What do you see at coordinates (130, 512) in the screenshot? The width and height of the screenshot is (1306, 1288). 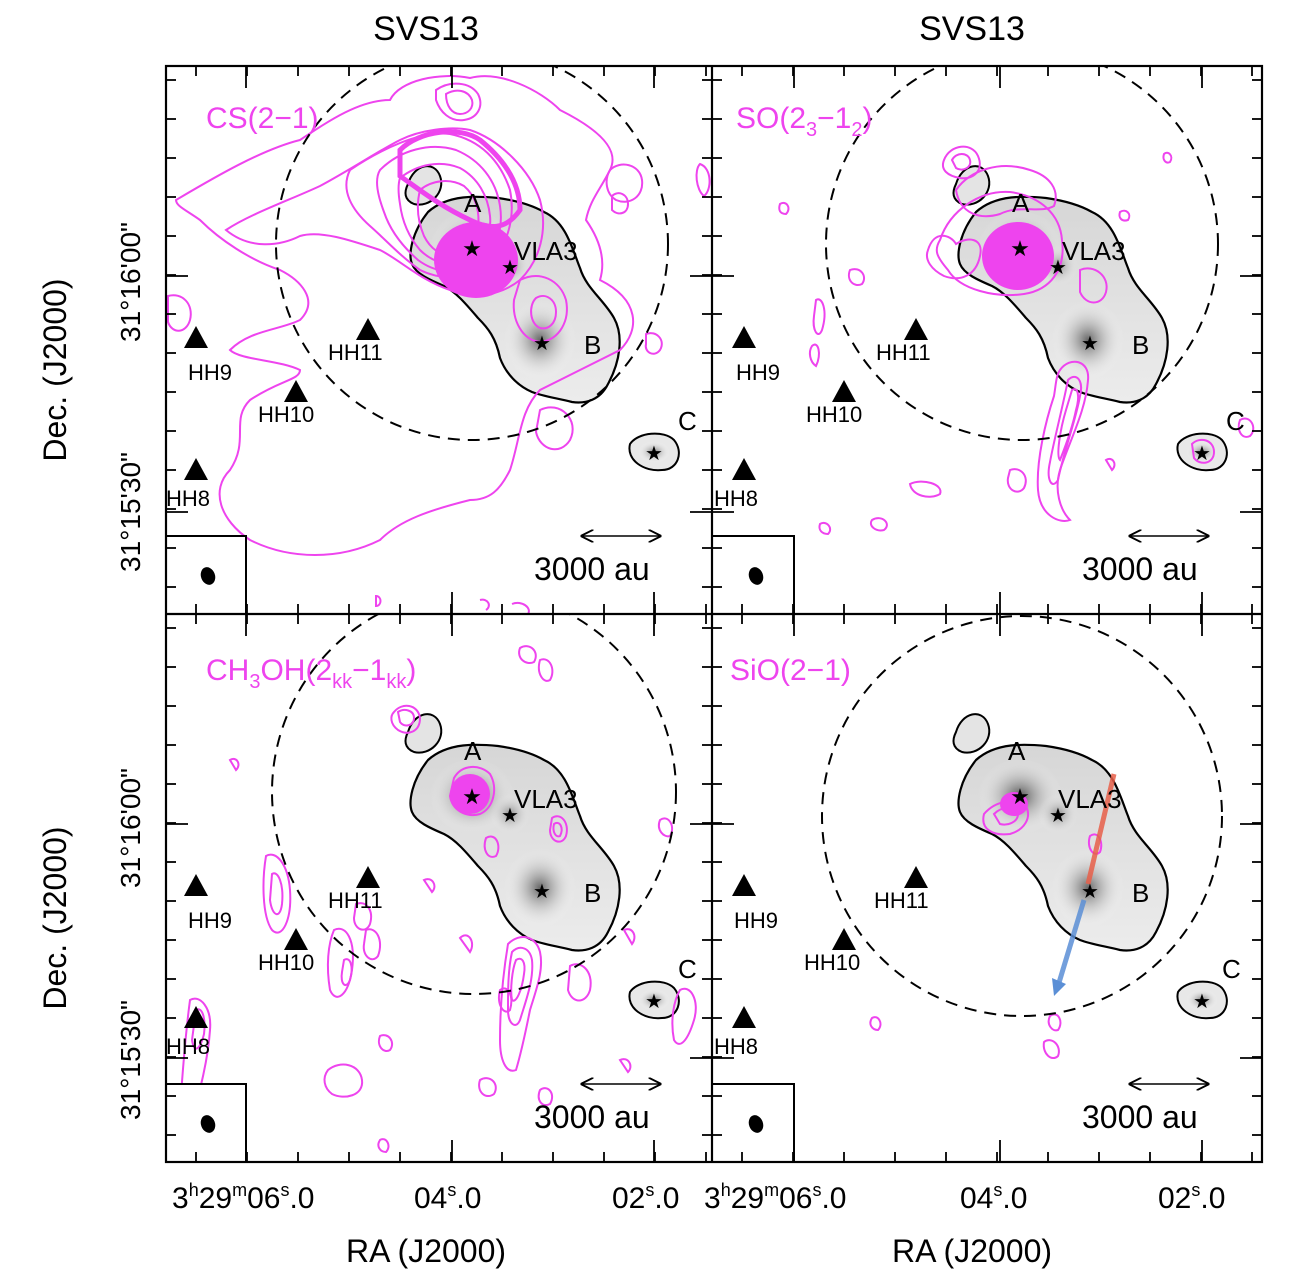 I see `ytick-top-2: 31°15'30"` at bounding box center [130, 512].